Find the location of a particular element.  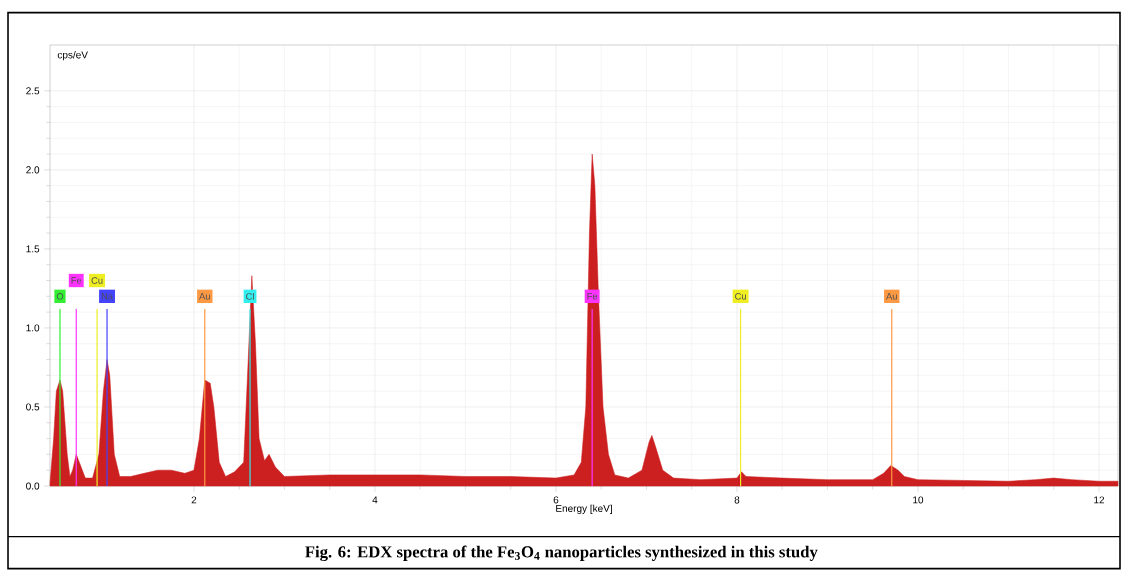

x-tick-label: 6 is located at coordinates (556, 500).